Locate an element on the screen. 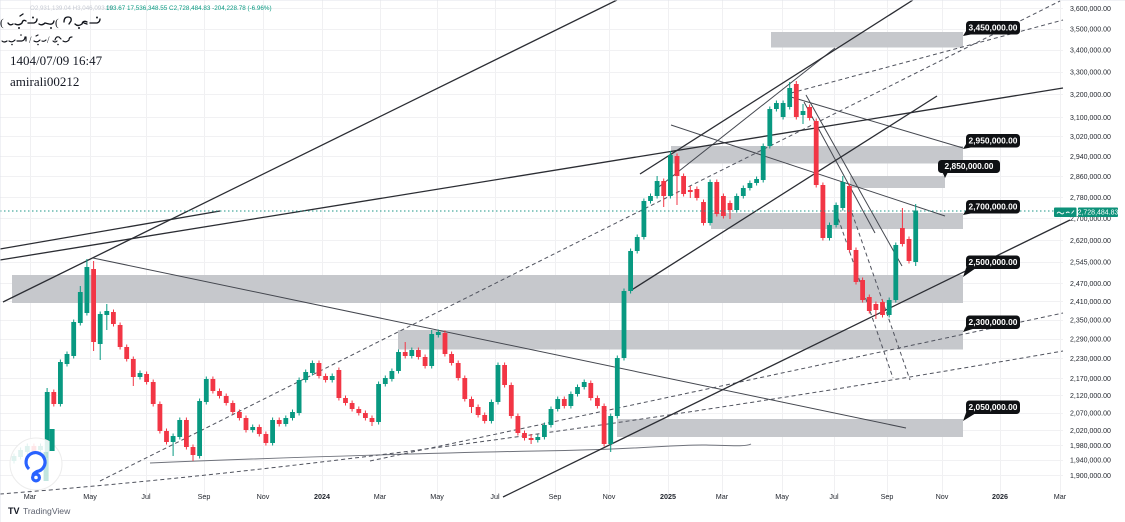 Image resolution: width=1125 pixels, height=522 pixels. svg-text: 2,950,000.00 is located at coordinates (993, 141).